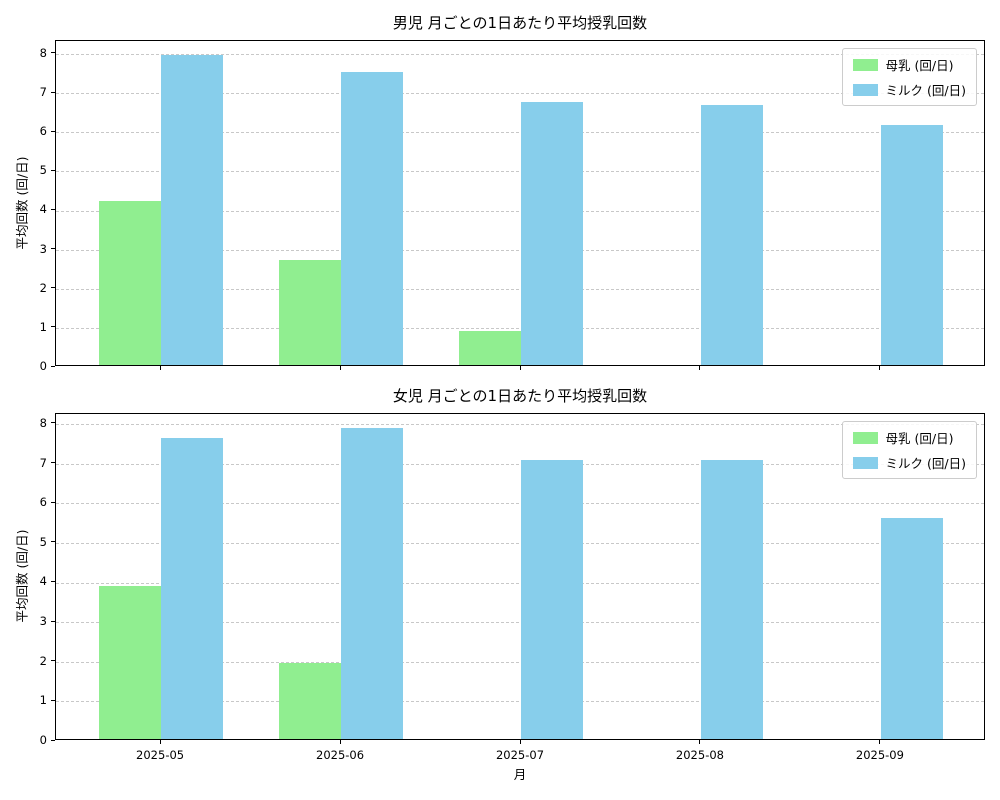  Describe the element at coordinates (520, 396) in the screenshot. I see `chart-title-female: 女児 月ごとの1日あたり平均授乳回数` at that location.